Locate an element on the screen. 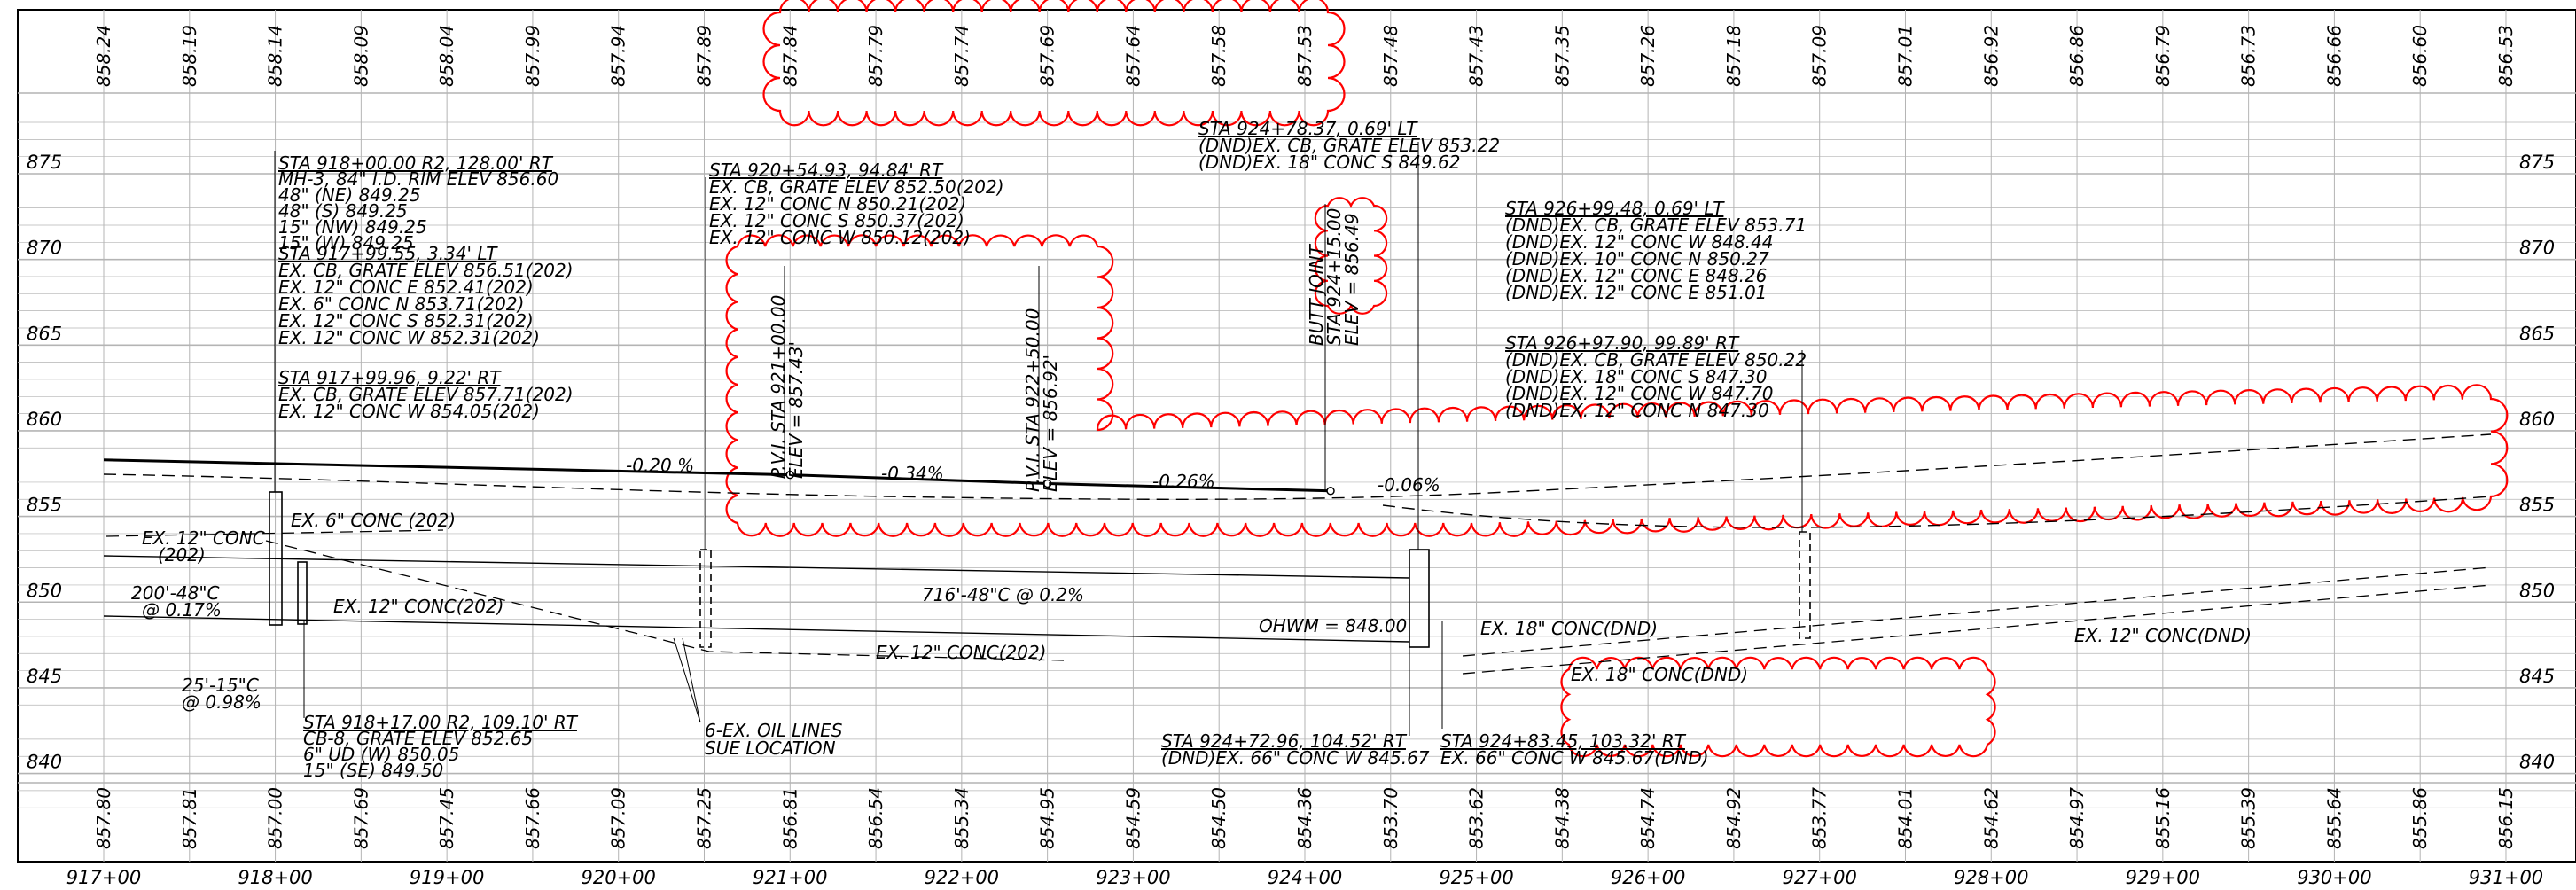 The width and height of the screenshot is (2576, 890). callout-st-924-72-line: STA 924+72.96, 104.52' RT is located at coordinates (1284, 741).